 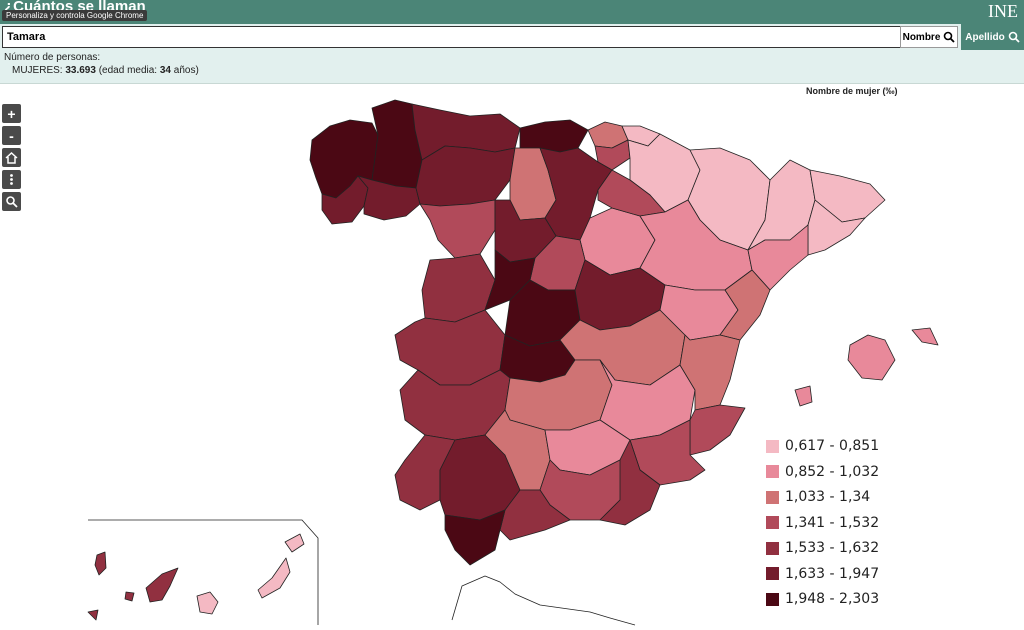 I want to click on province-el-hierro, so click(x=93, y=615).